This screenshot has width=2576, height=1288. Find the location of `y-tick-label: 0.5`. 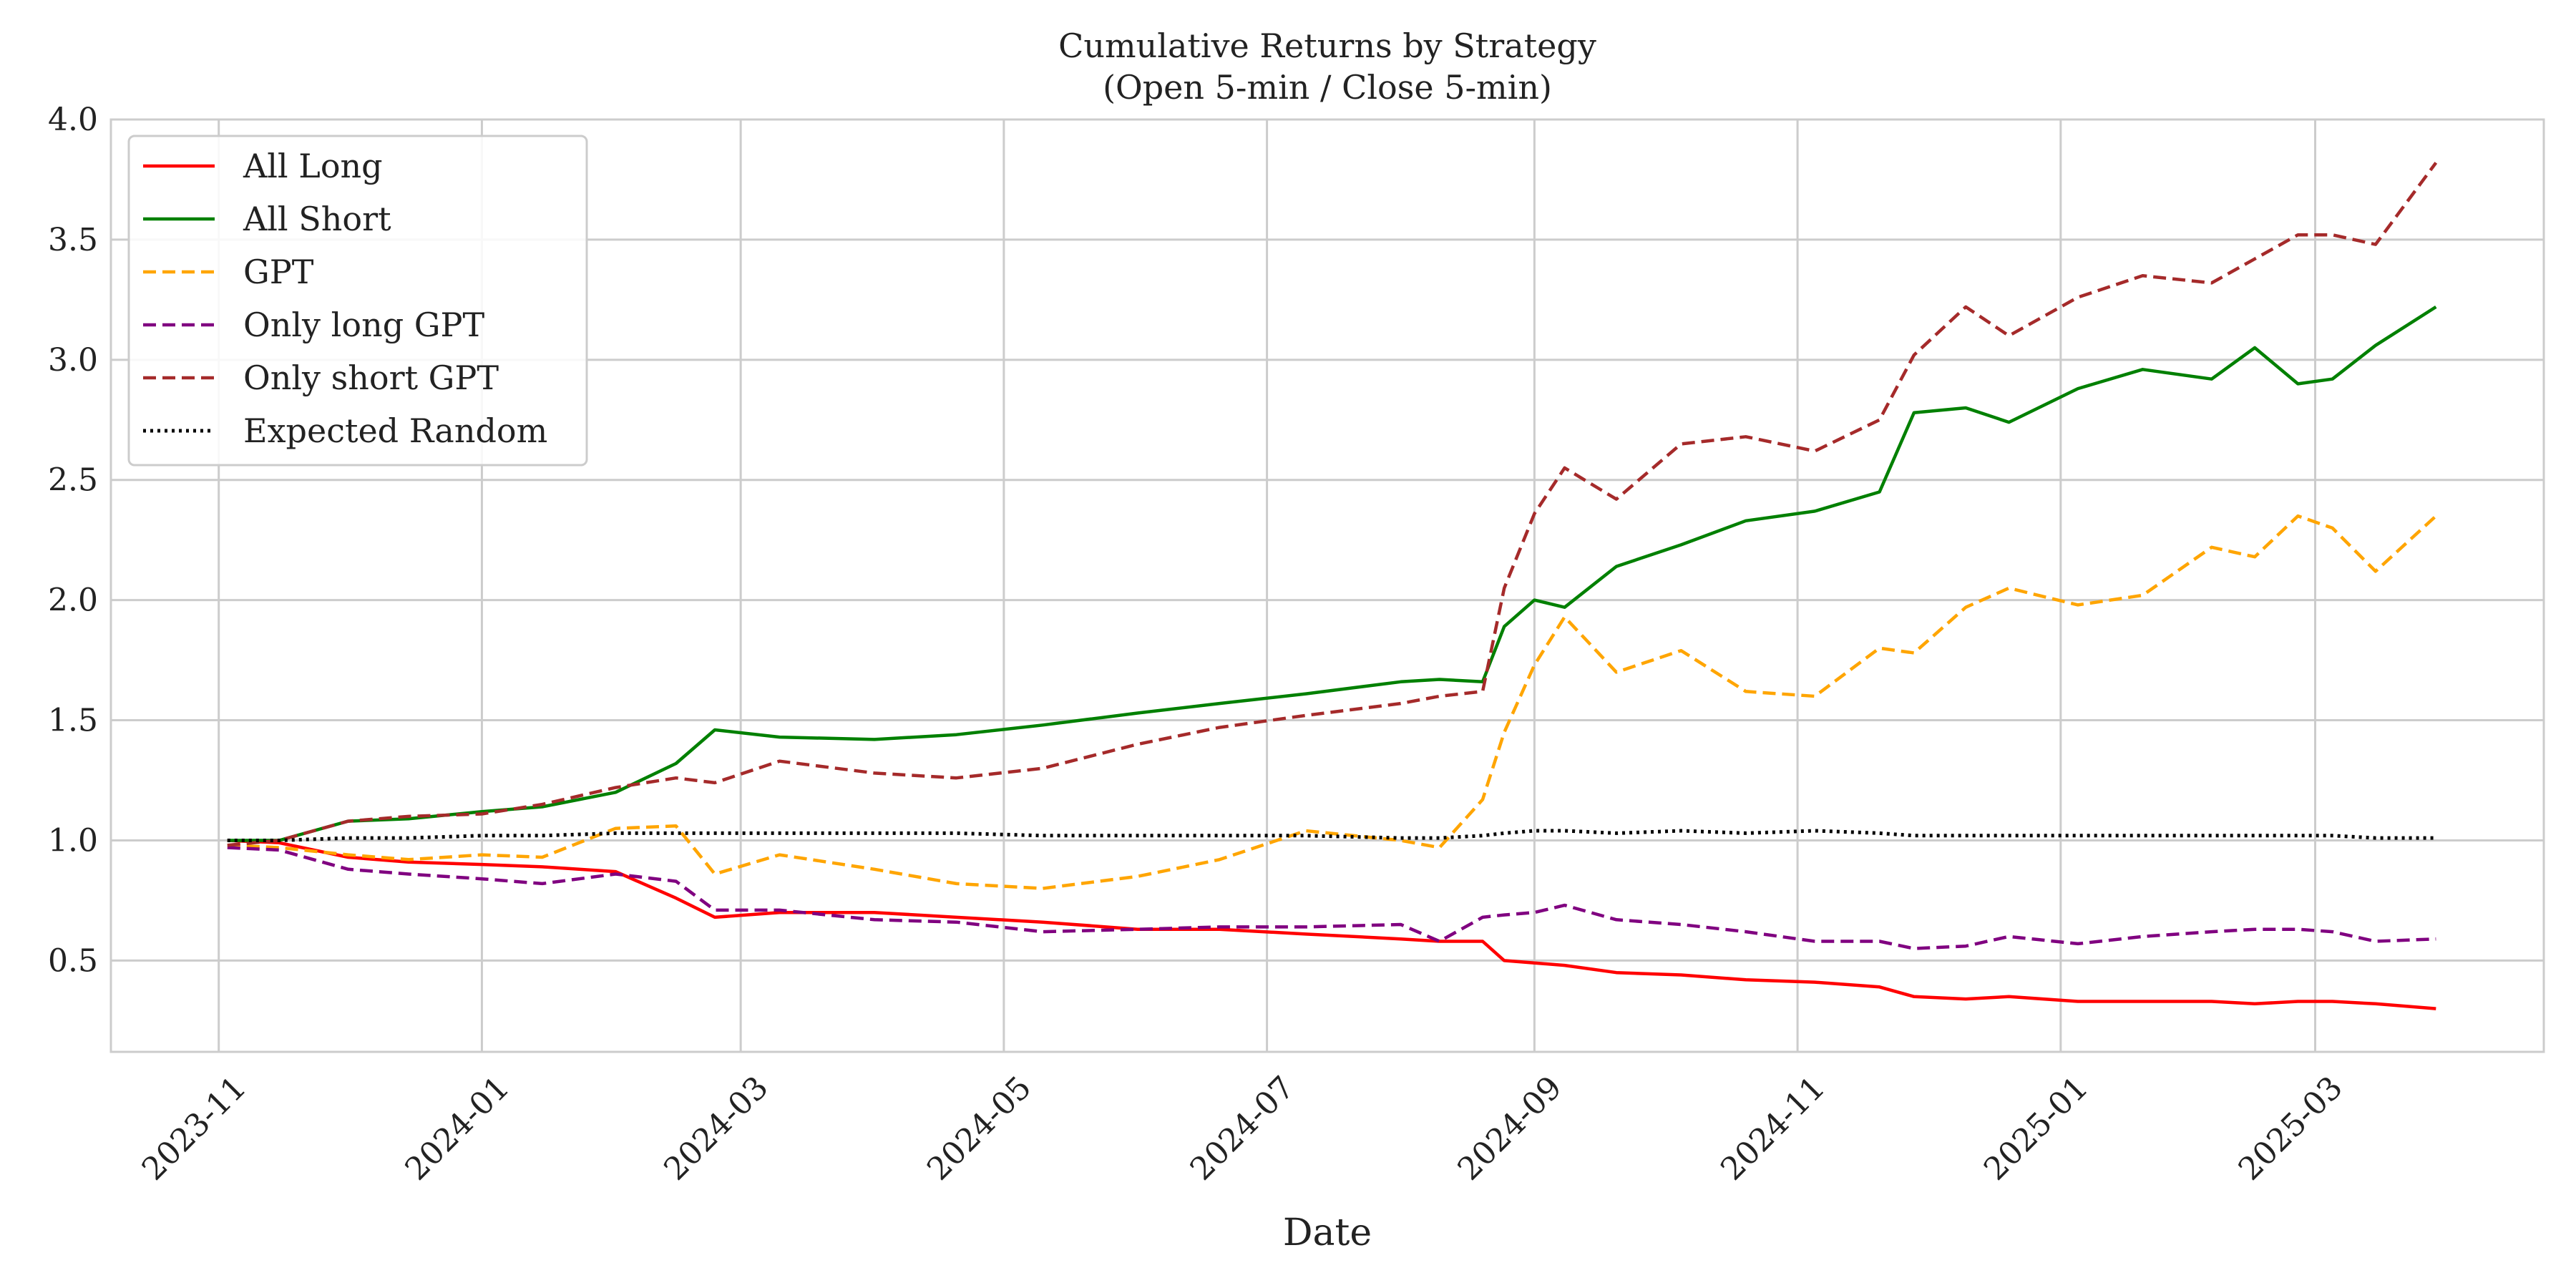

y-tick-label: 0.5 is located at coordinates (73, 960).